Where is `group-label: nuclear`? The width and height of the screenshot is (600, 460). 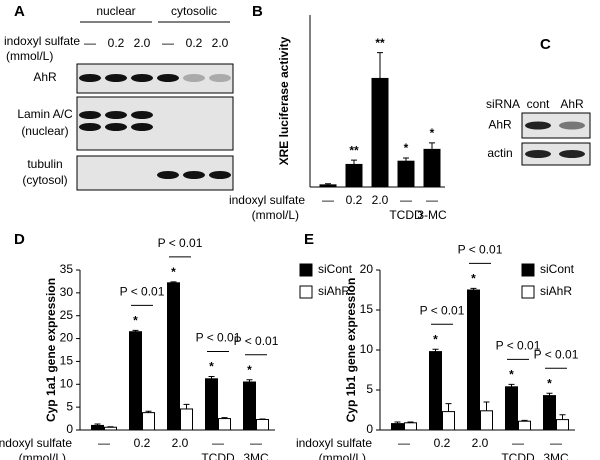 group-label: nuclear is located at coordinates (115, 11).